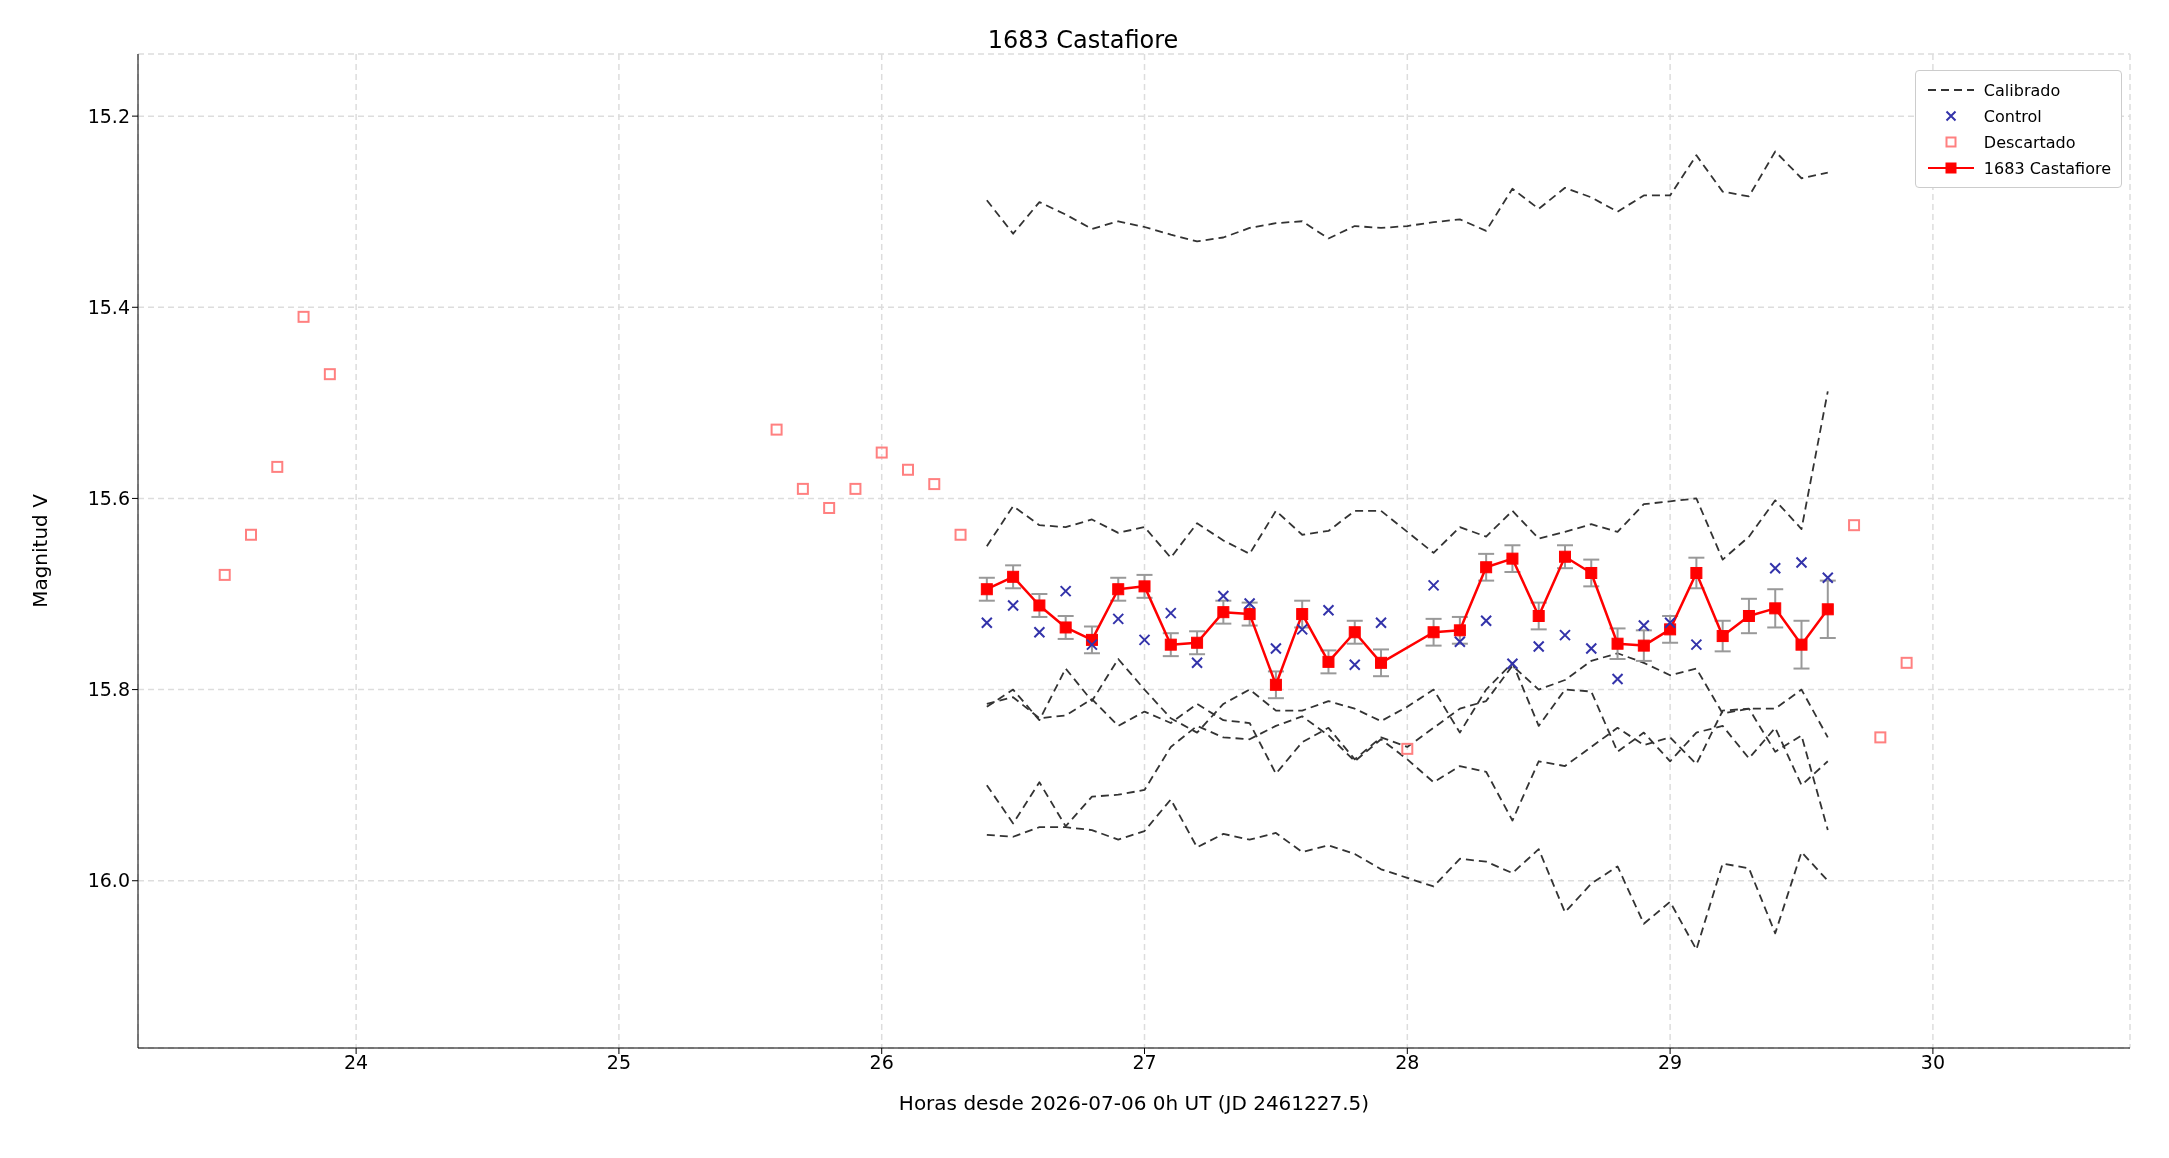 The width and height of the screenshot is (2169, 1158). What do you see at coordinates (108, 307) in the screenshot?
I see `y-tick-label: 15.4` at bounding box center [108, 307].